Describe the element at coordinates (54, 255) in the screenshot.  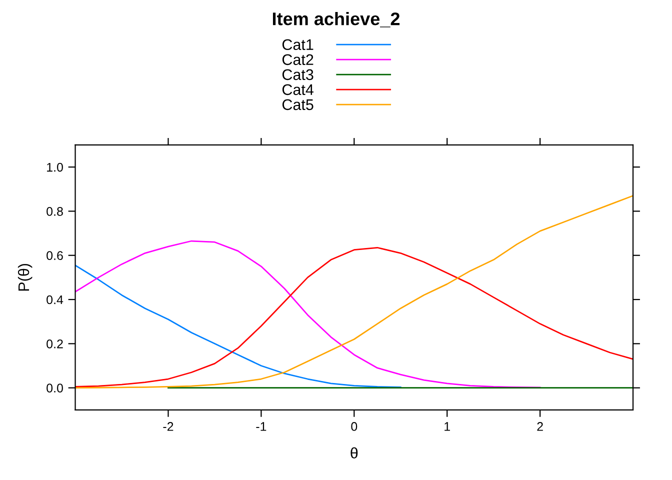
I see `y-tick-label: 0.6` at that location.